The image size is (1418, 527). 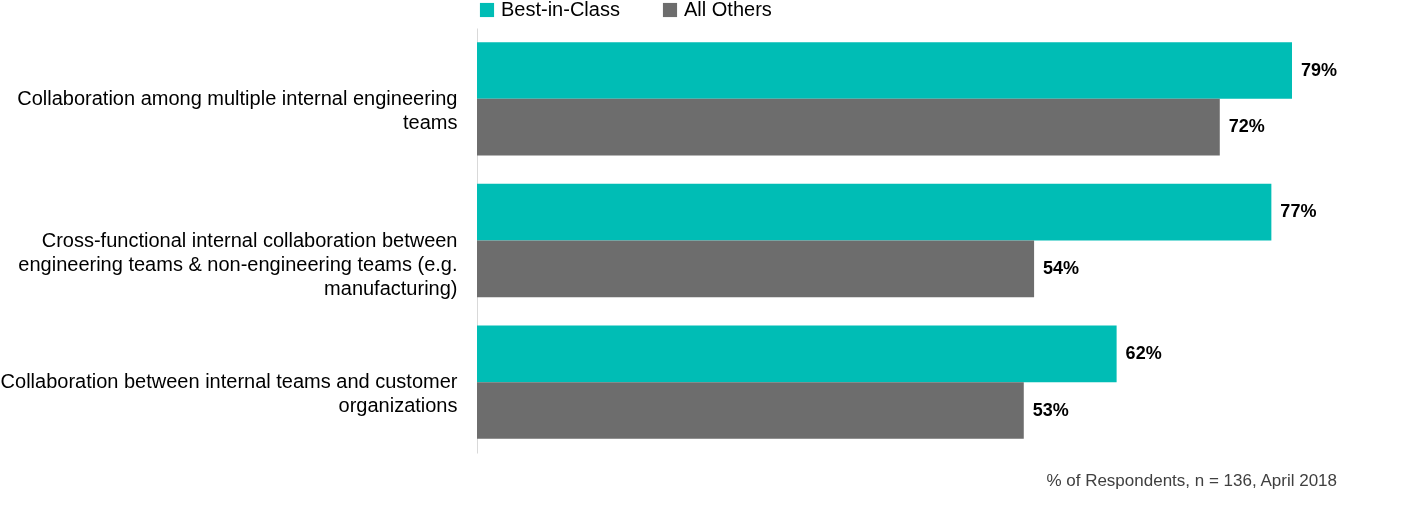 What do you see at coordinates (1061, 267) in the screenshot?
I see `data-label: 54%` at bounding box center [1061, 267].